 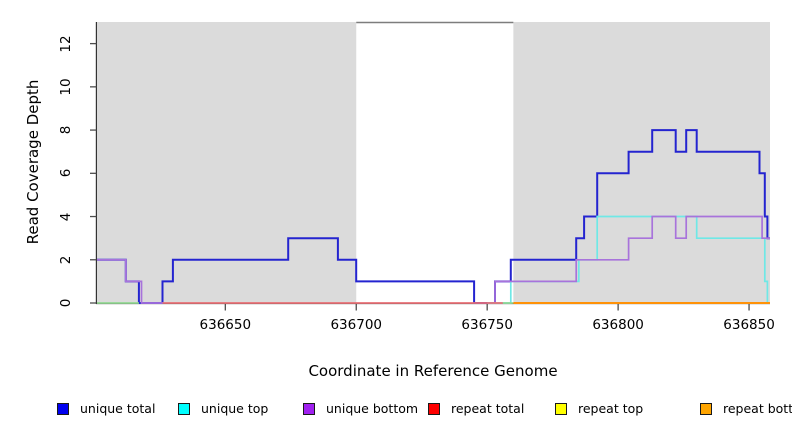 I want to click on x-tick-label: 636700, so click(x=356, y=325).